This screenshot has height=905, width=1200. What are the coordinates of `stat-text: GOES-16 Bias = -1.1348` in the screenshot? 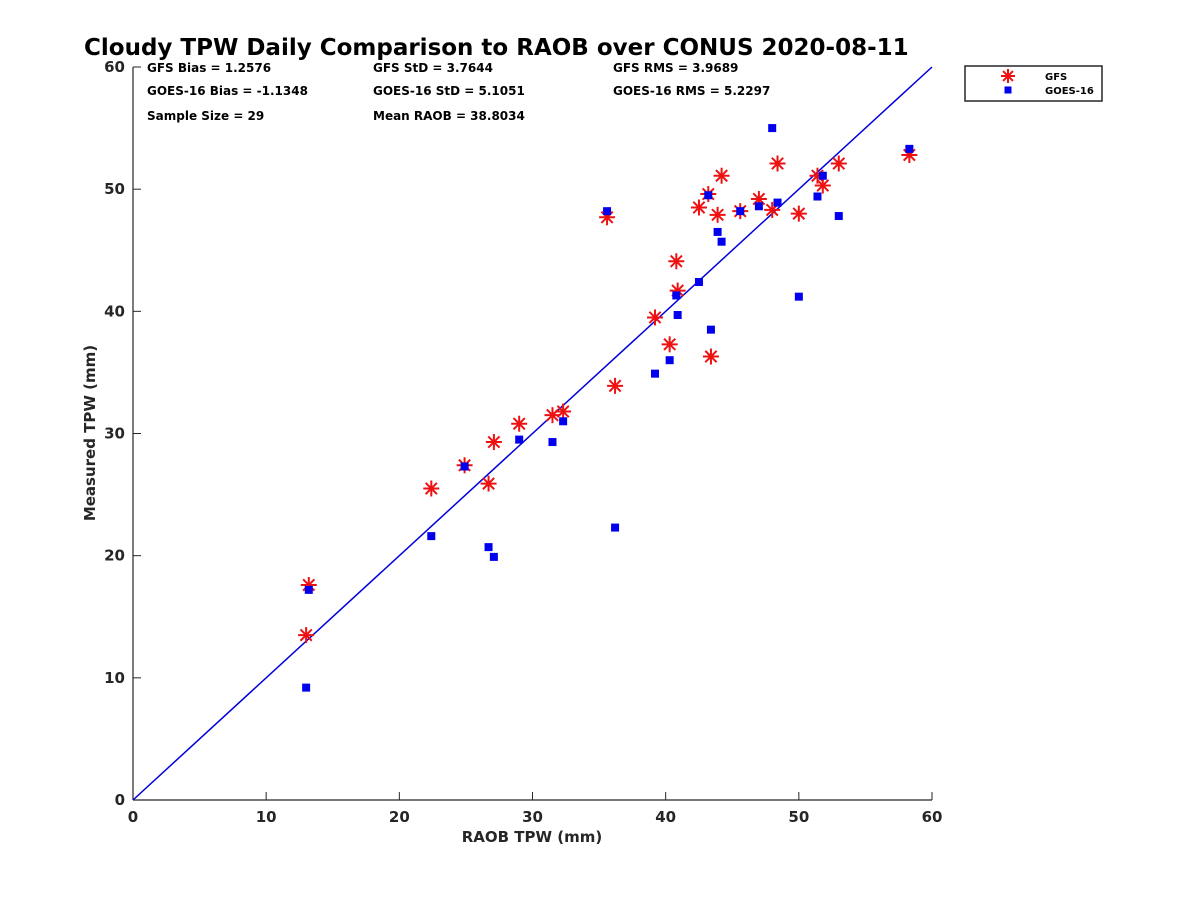 It's located at (227, 91).